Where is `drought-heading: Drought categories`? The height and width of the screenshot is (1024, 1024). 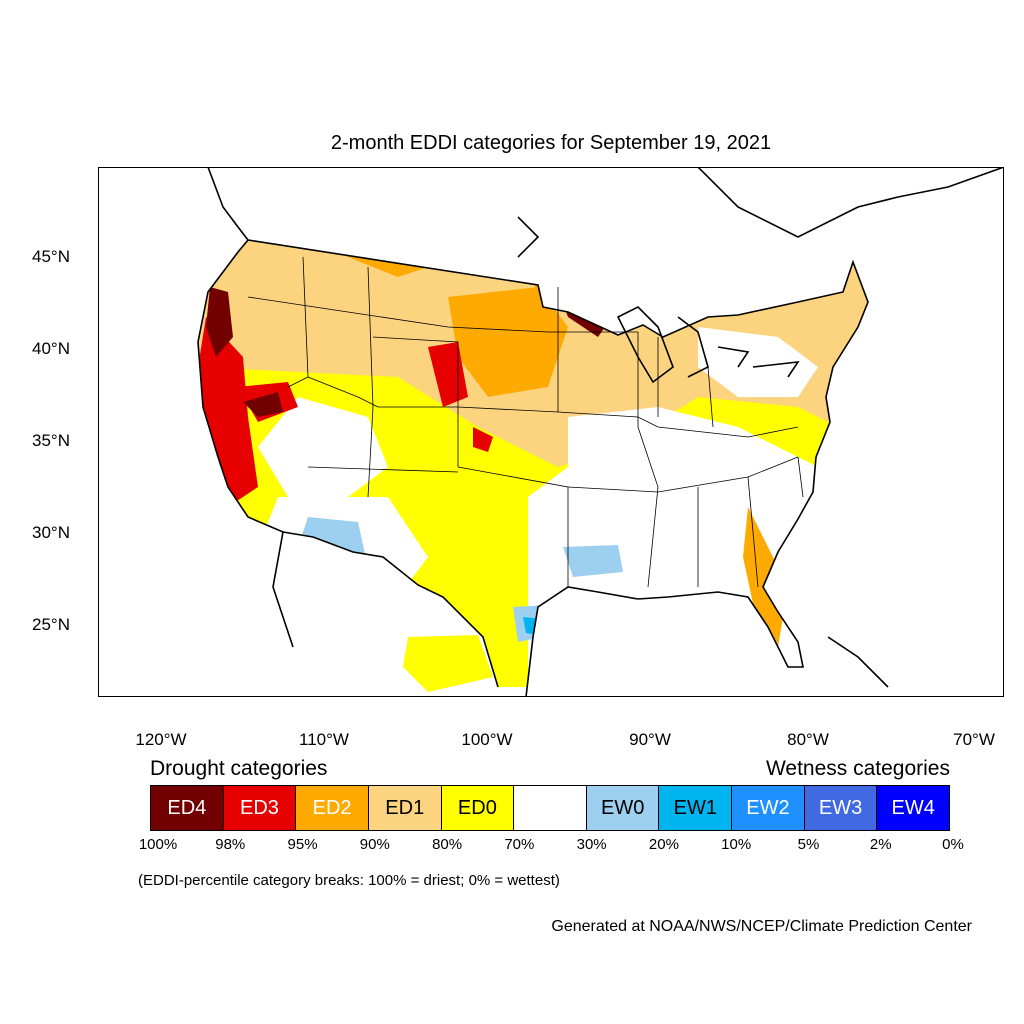
drought-heading: Drought categories is located at coordinates (239, 768).